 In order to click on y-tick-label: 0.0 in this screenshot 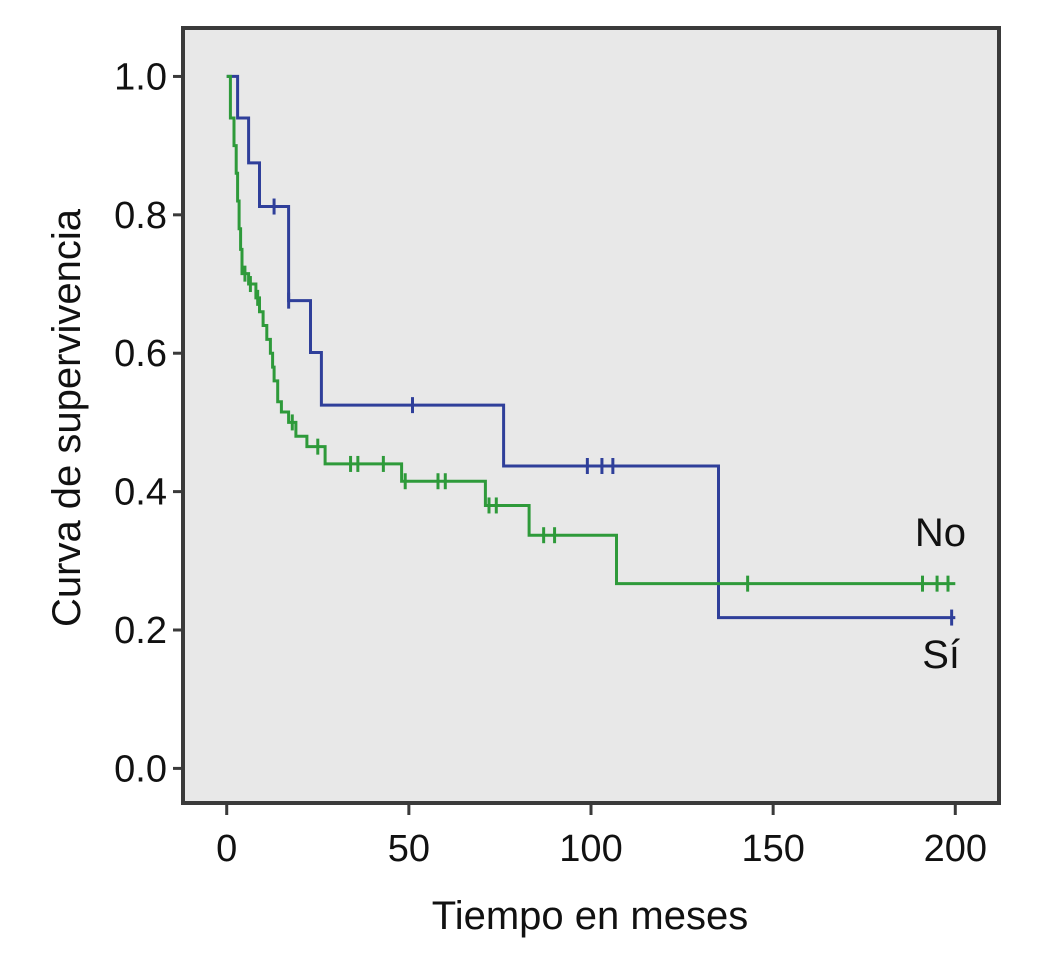, I will do `click(140, 769)`.